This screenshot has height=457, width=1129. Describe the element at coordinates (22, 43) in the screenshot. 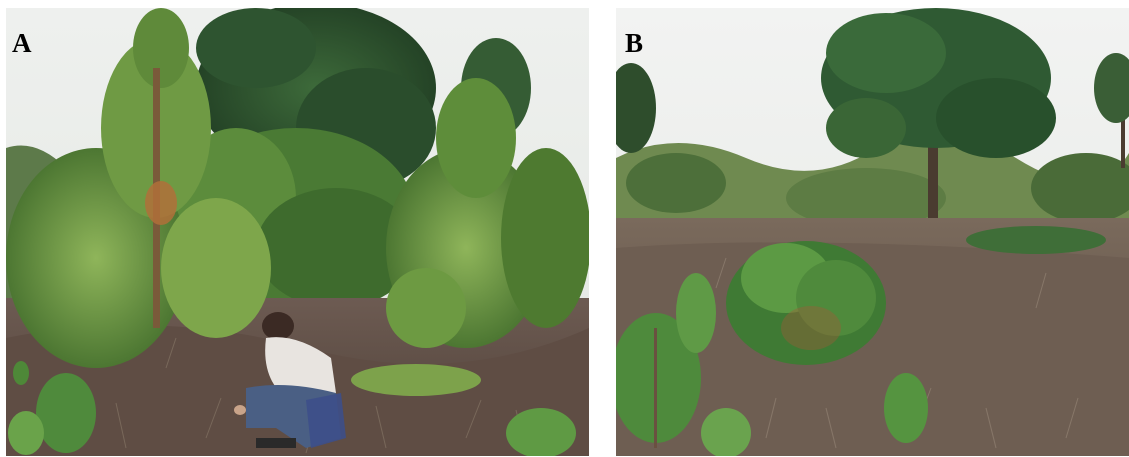

I see `panel-label-a: A` at that location.